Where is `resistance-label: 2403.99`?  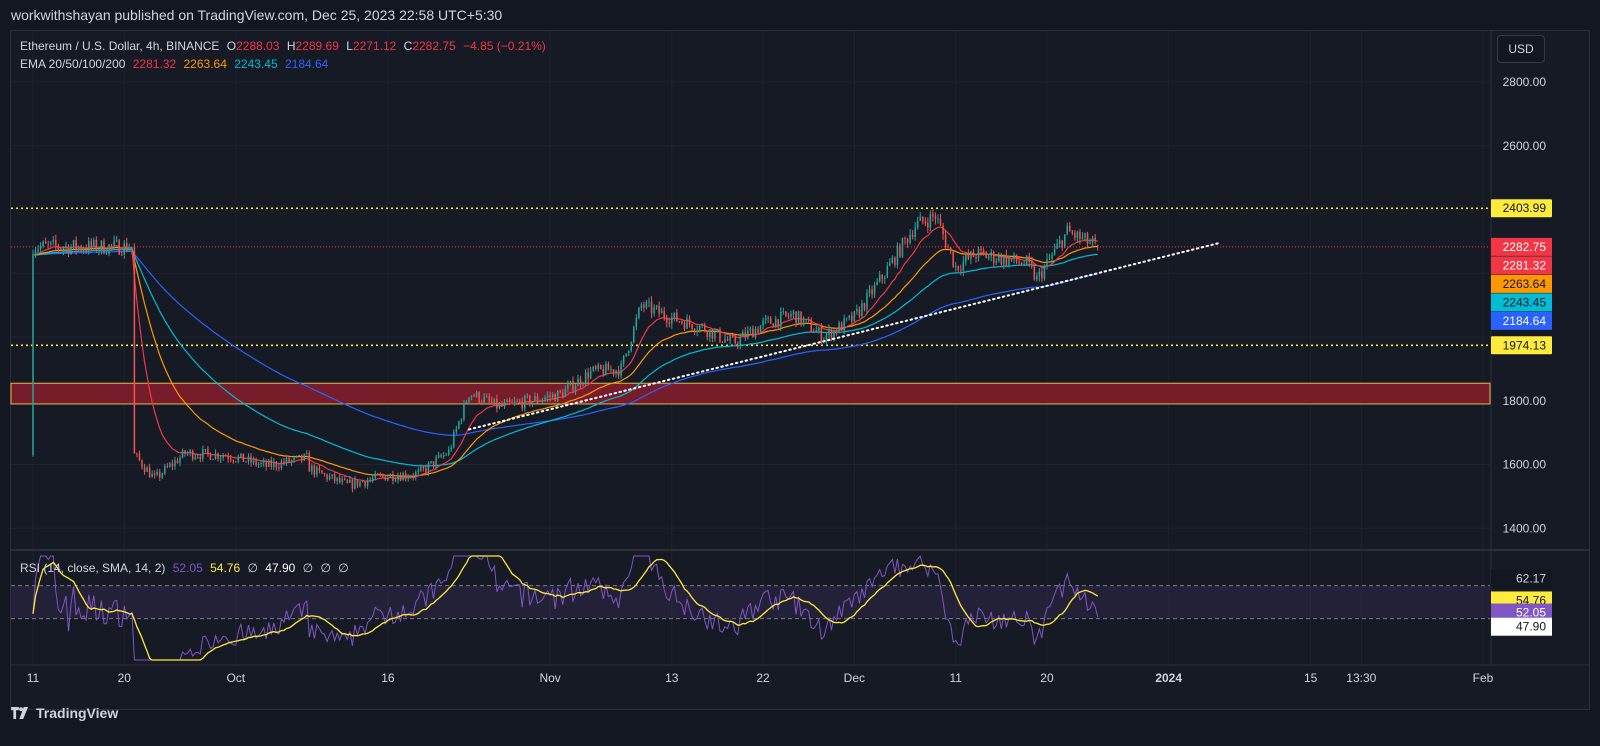
resistance-label: 2403.99 is located at coordinates (1525, 208).